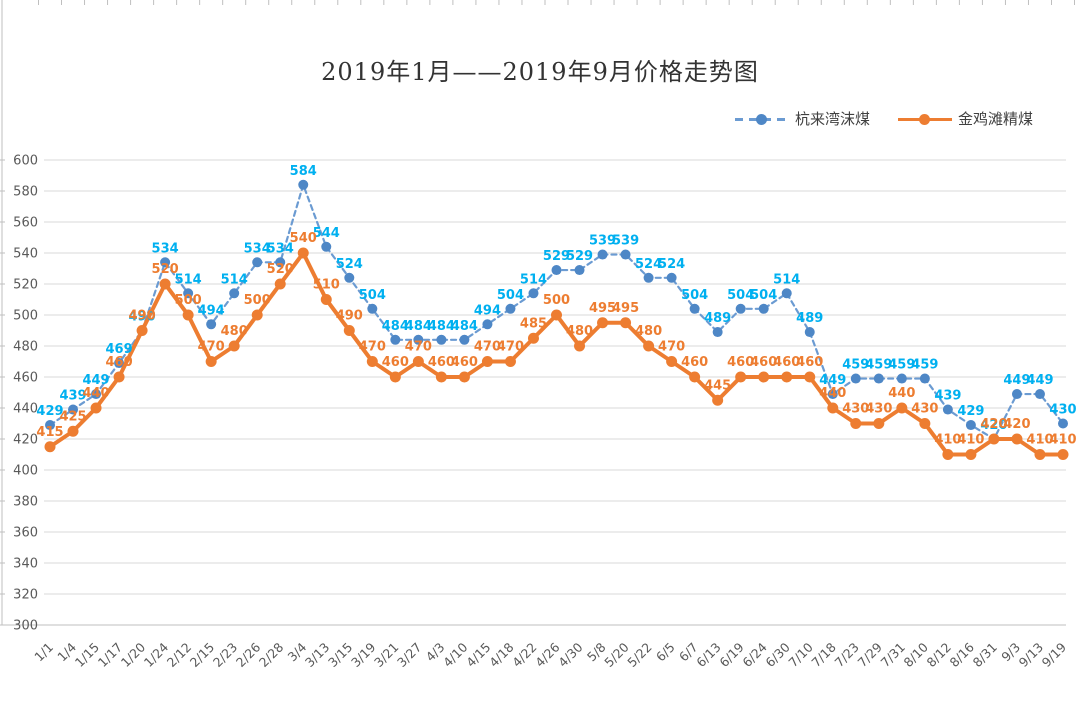  I want to click on svg-text: 540, so click(25, 254).